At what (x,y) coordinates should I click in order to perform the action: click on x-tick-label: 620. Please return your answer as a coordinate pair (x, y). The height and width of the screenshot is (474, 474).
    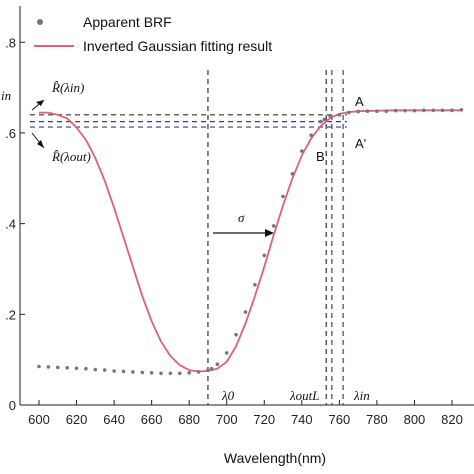
    Looking at the image, I should click on (77, 419).